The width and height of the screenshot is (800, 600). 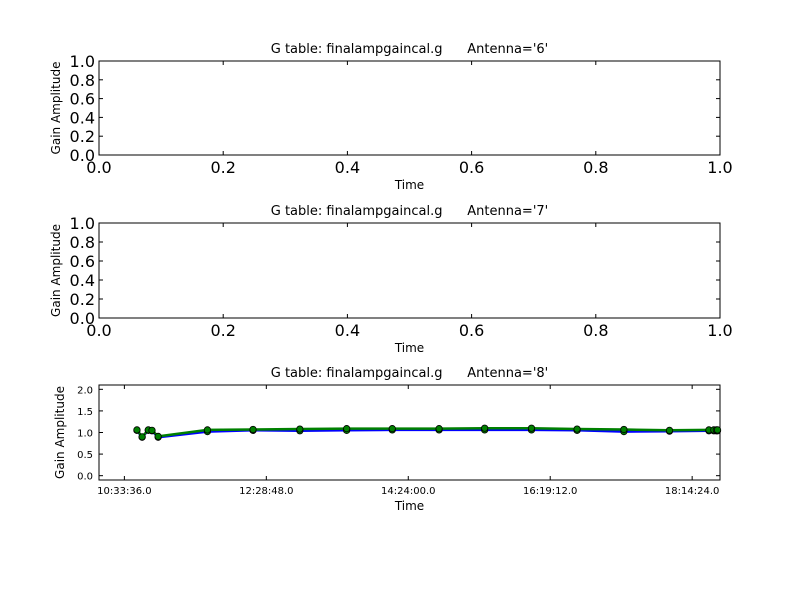 I want to click on chart-title: G table: finalampgaincal.g Antenna='7', so click(x=410, y=211).